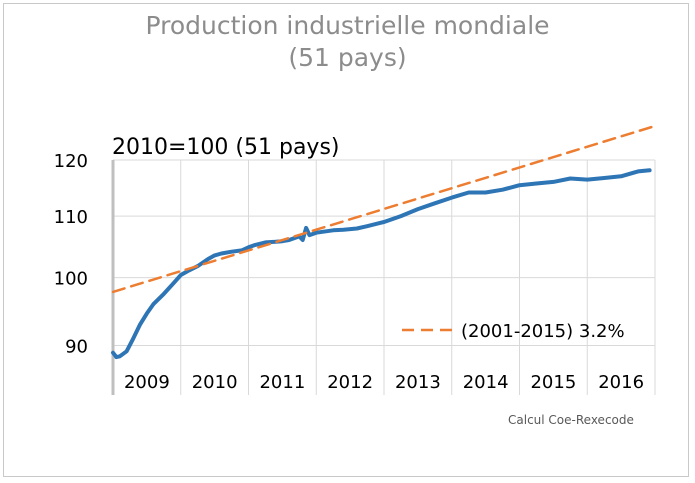  What do you see at coordinates (384, 382) in the screenshot?
I see `x-tick-labels: 2009 2010 2011 2012 2013 2014 2015 2016` at bounding box center [384, 382].